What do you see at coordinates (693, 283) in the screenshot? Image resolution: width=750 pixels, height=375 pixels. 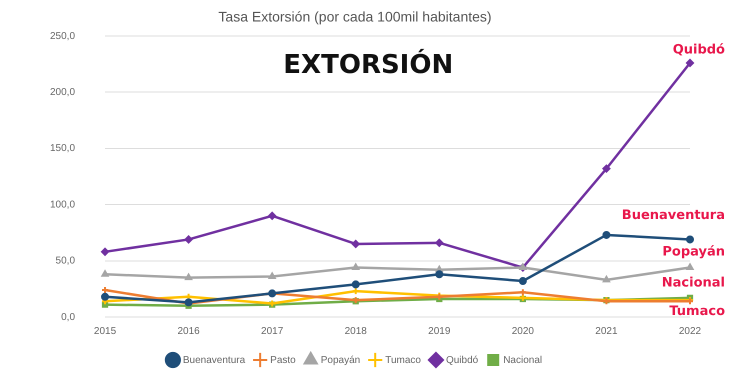 I see `annotation: Nacional` at bounding box center [693, 283].